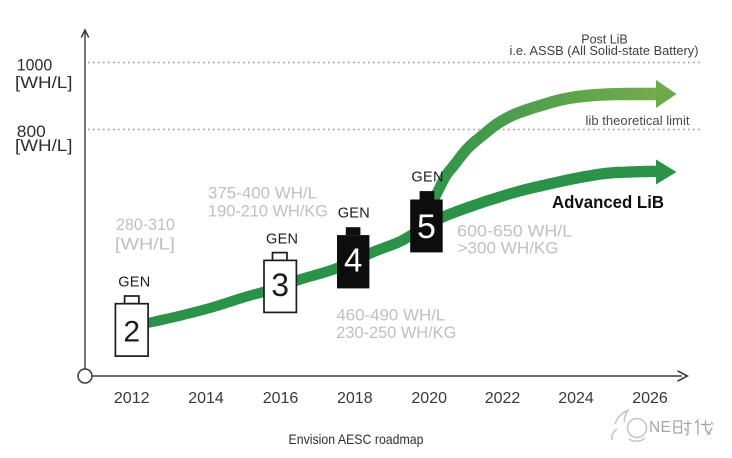 This screenshot has width=732, height=458. What do you see at coordinates (660, 427) in the screenshot?
I see `svg-text: NE` at bounding box center [660, 427].